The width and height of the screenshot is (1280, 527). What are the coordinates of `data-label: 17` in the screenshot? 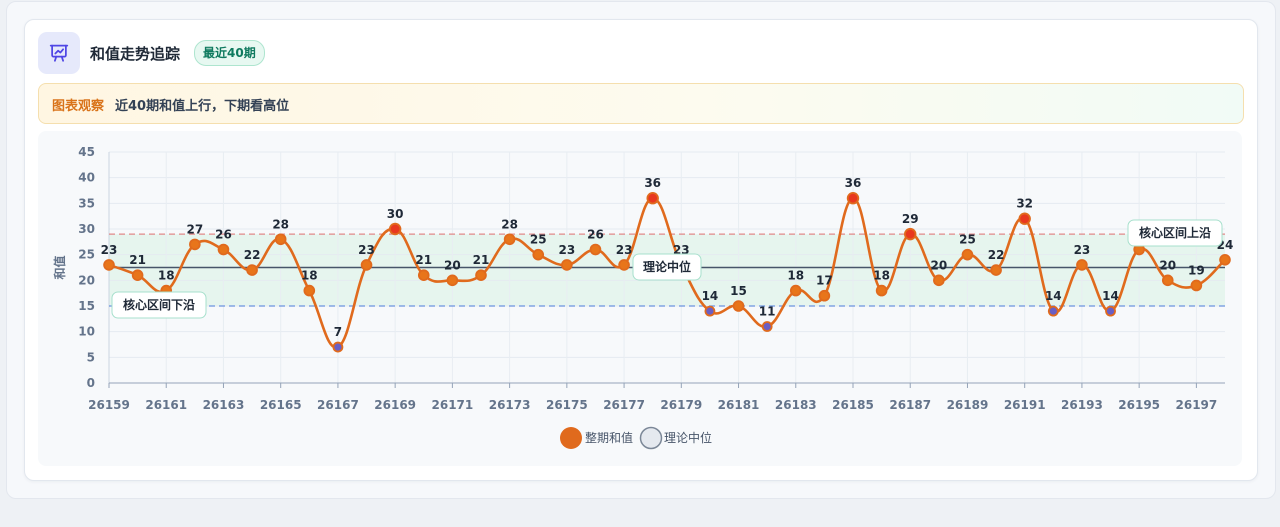 It's located at (824, 281).